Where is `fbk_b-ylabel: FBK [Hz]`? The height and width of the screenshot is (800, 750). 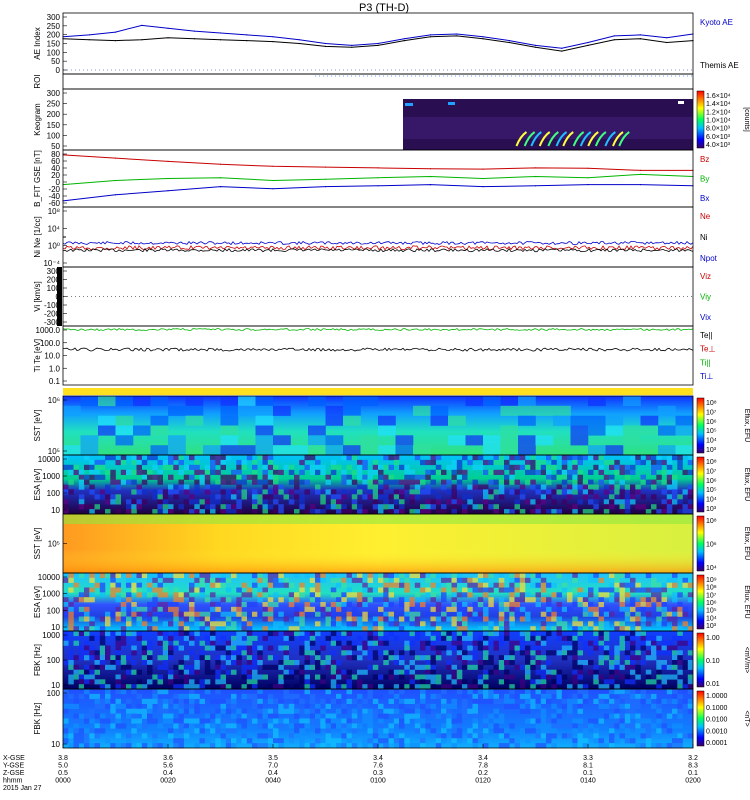
fbk_b-ylabel: FBK [Hz] is located at coordinates (37, 718).